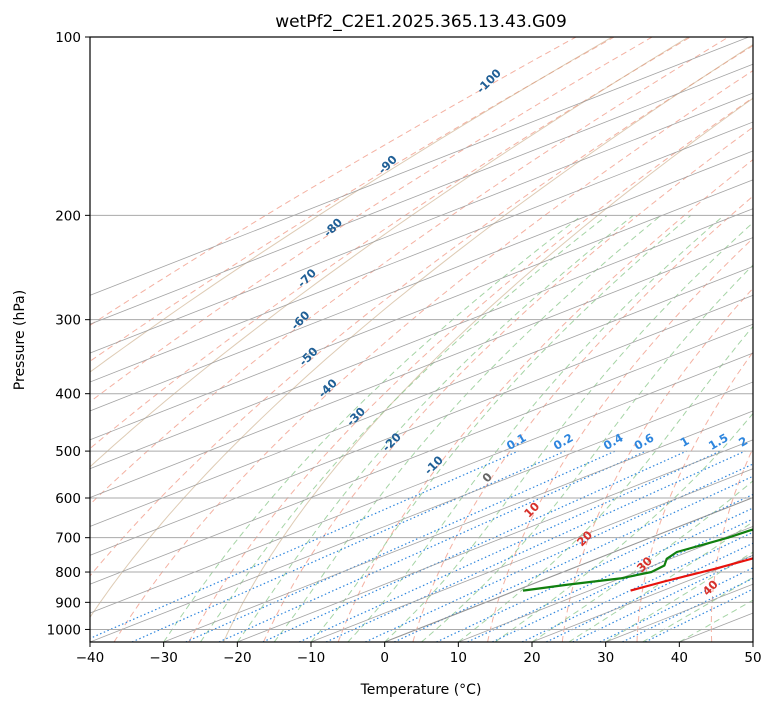 Image resolution: width=775 pixels, height=708 pixels. What do you see at coordinates (68, 216) in the screenshot?
I see `y-tick-label: 200` at bounding box center [68, 216].